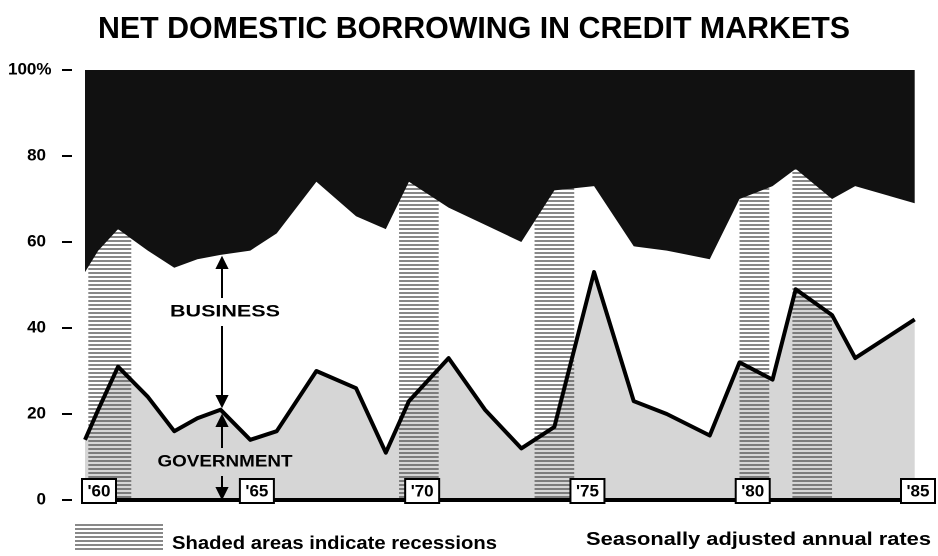 Image resolution: width=938 pixels, height=556 pixels. I want to click on y-tick-label: 100%, so click(29, 68).